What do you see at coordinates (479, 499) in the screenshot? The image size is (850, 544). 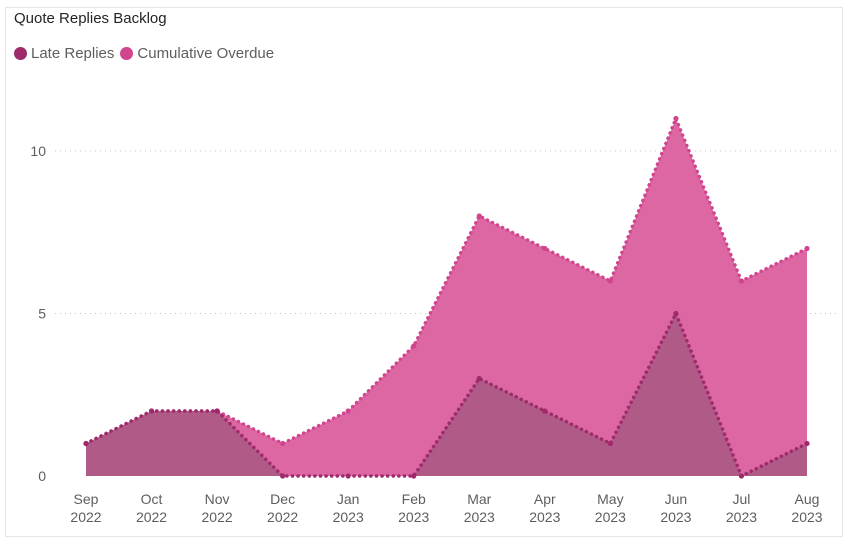 I see `x-tick-label-6-month: Mar` at bounding box center [479, 499].